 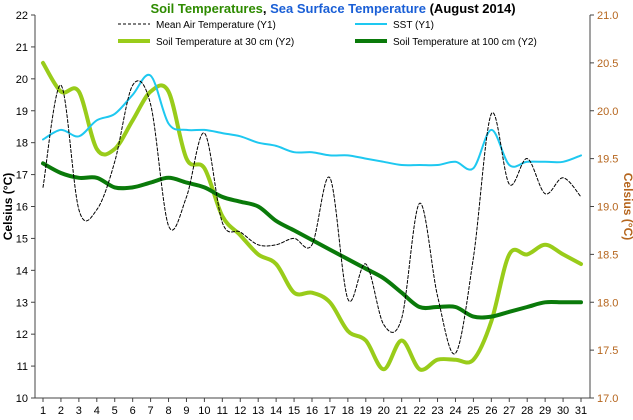 What do you see at coordinates (455, 411) in the screenshot?
I see `x-tick-label: 24` at bounding box center [455, 411].